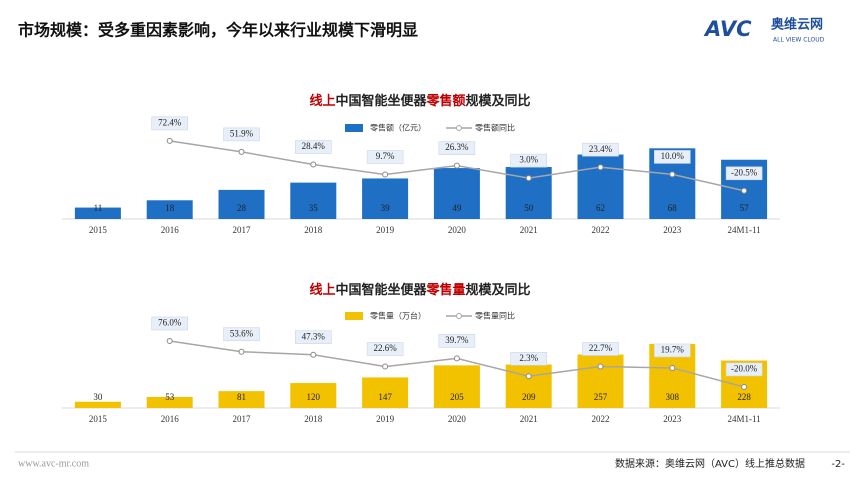 This screenshot has width=865, height=491. Describe the element at coordinates (386, 208) in the screenshot. I see `bar-value-label: 39` at that location.